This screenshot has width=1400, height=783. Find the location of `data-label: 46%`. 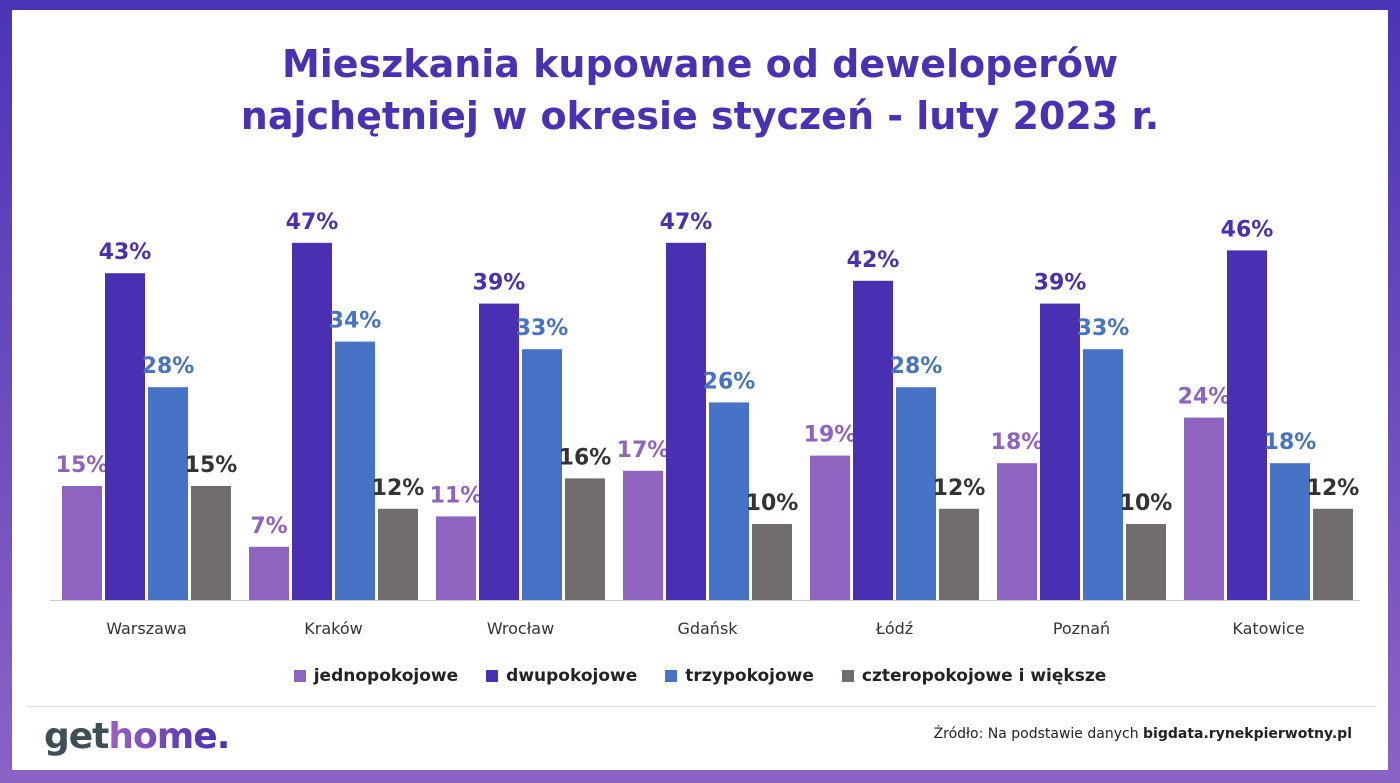

data-label: 46% is located at coordinates (1247, 229).